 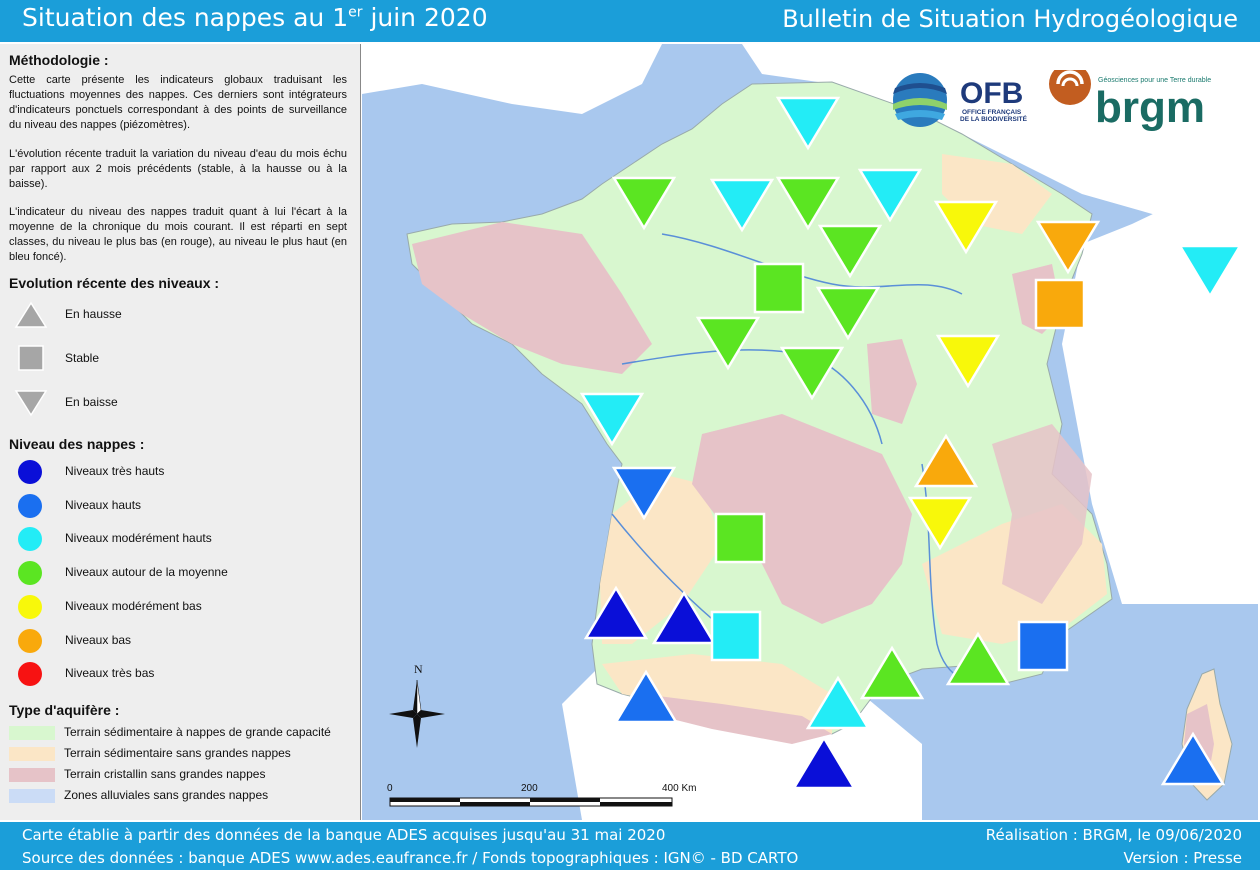 I want to click on ofb-logo-text: OFB, so click(x=991, y=93).